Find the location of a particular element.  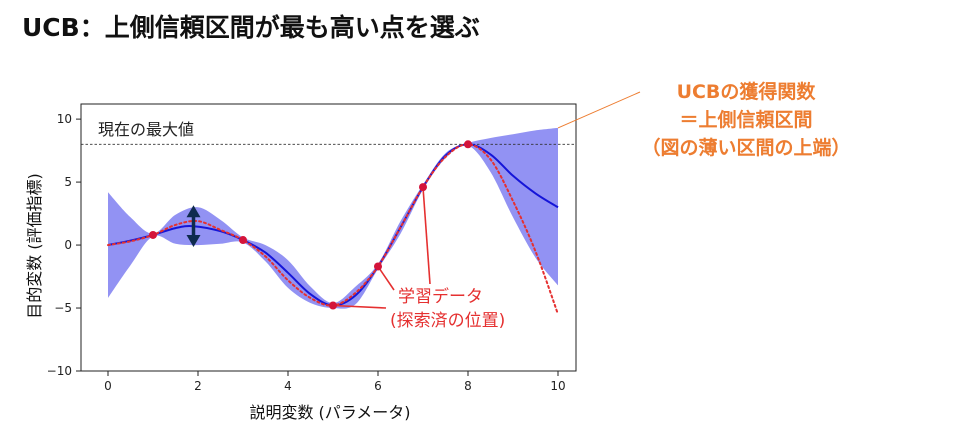

y-tick-label: −5 is located at coordinates (63, 308).